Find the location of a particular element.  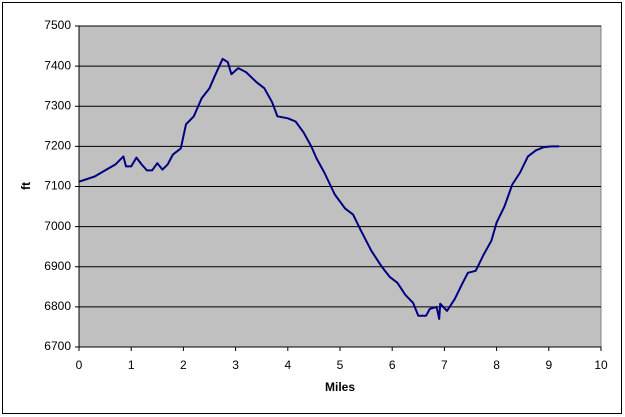

y-tick-label: 6800 is located at coordinates (57, 306).